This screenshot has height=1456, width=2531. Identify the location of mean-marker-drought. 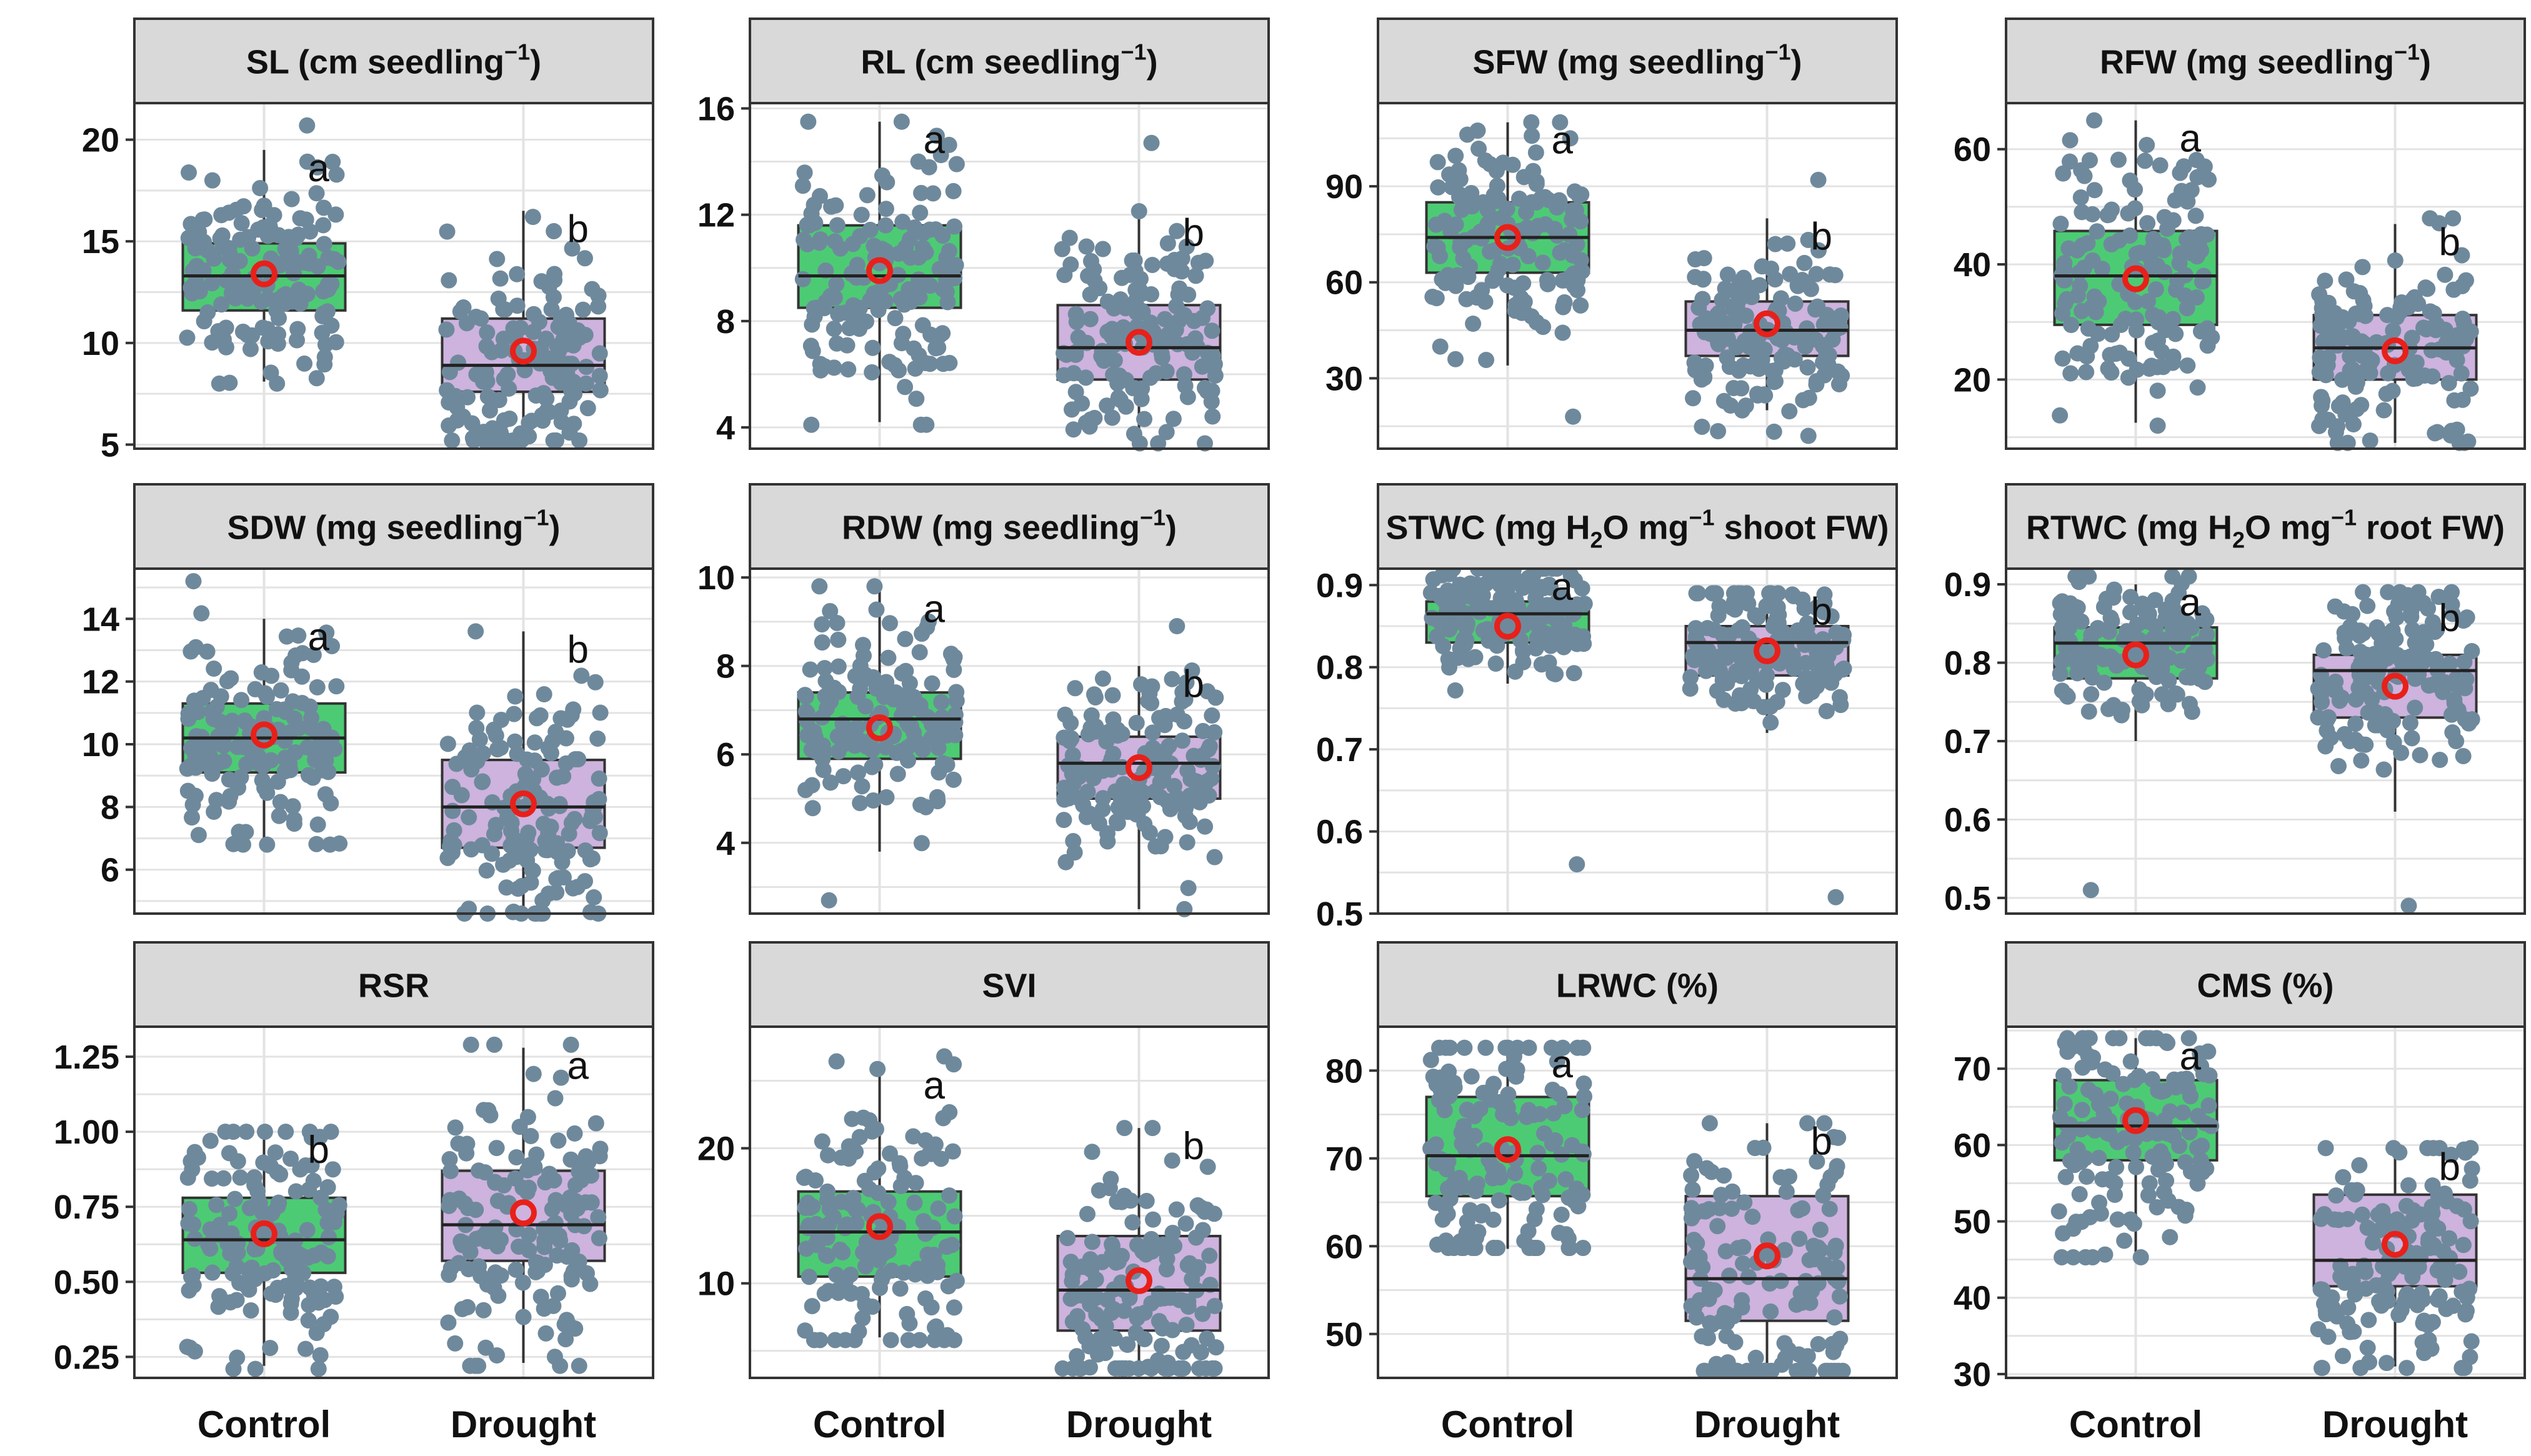
(524, 1213).